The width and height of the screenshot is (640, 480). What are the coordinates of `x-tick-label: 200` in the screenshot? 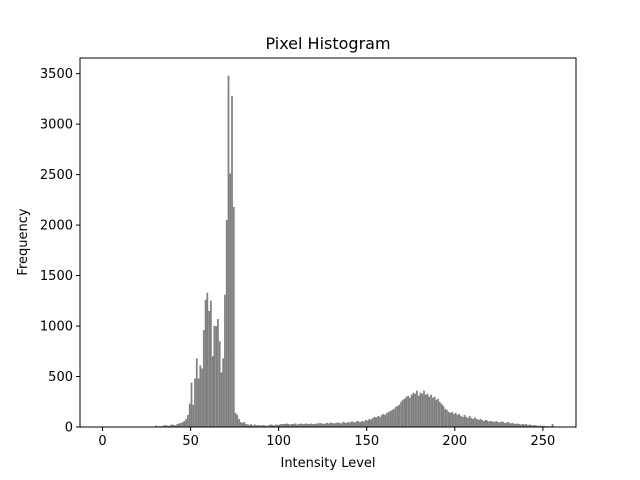 It's located at (454, 441).